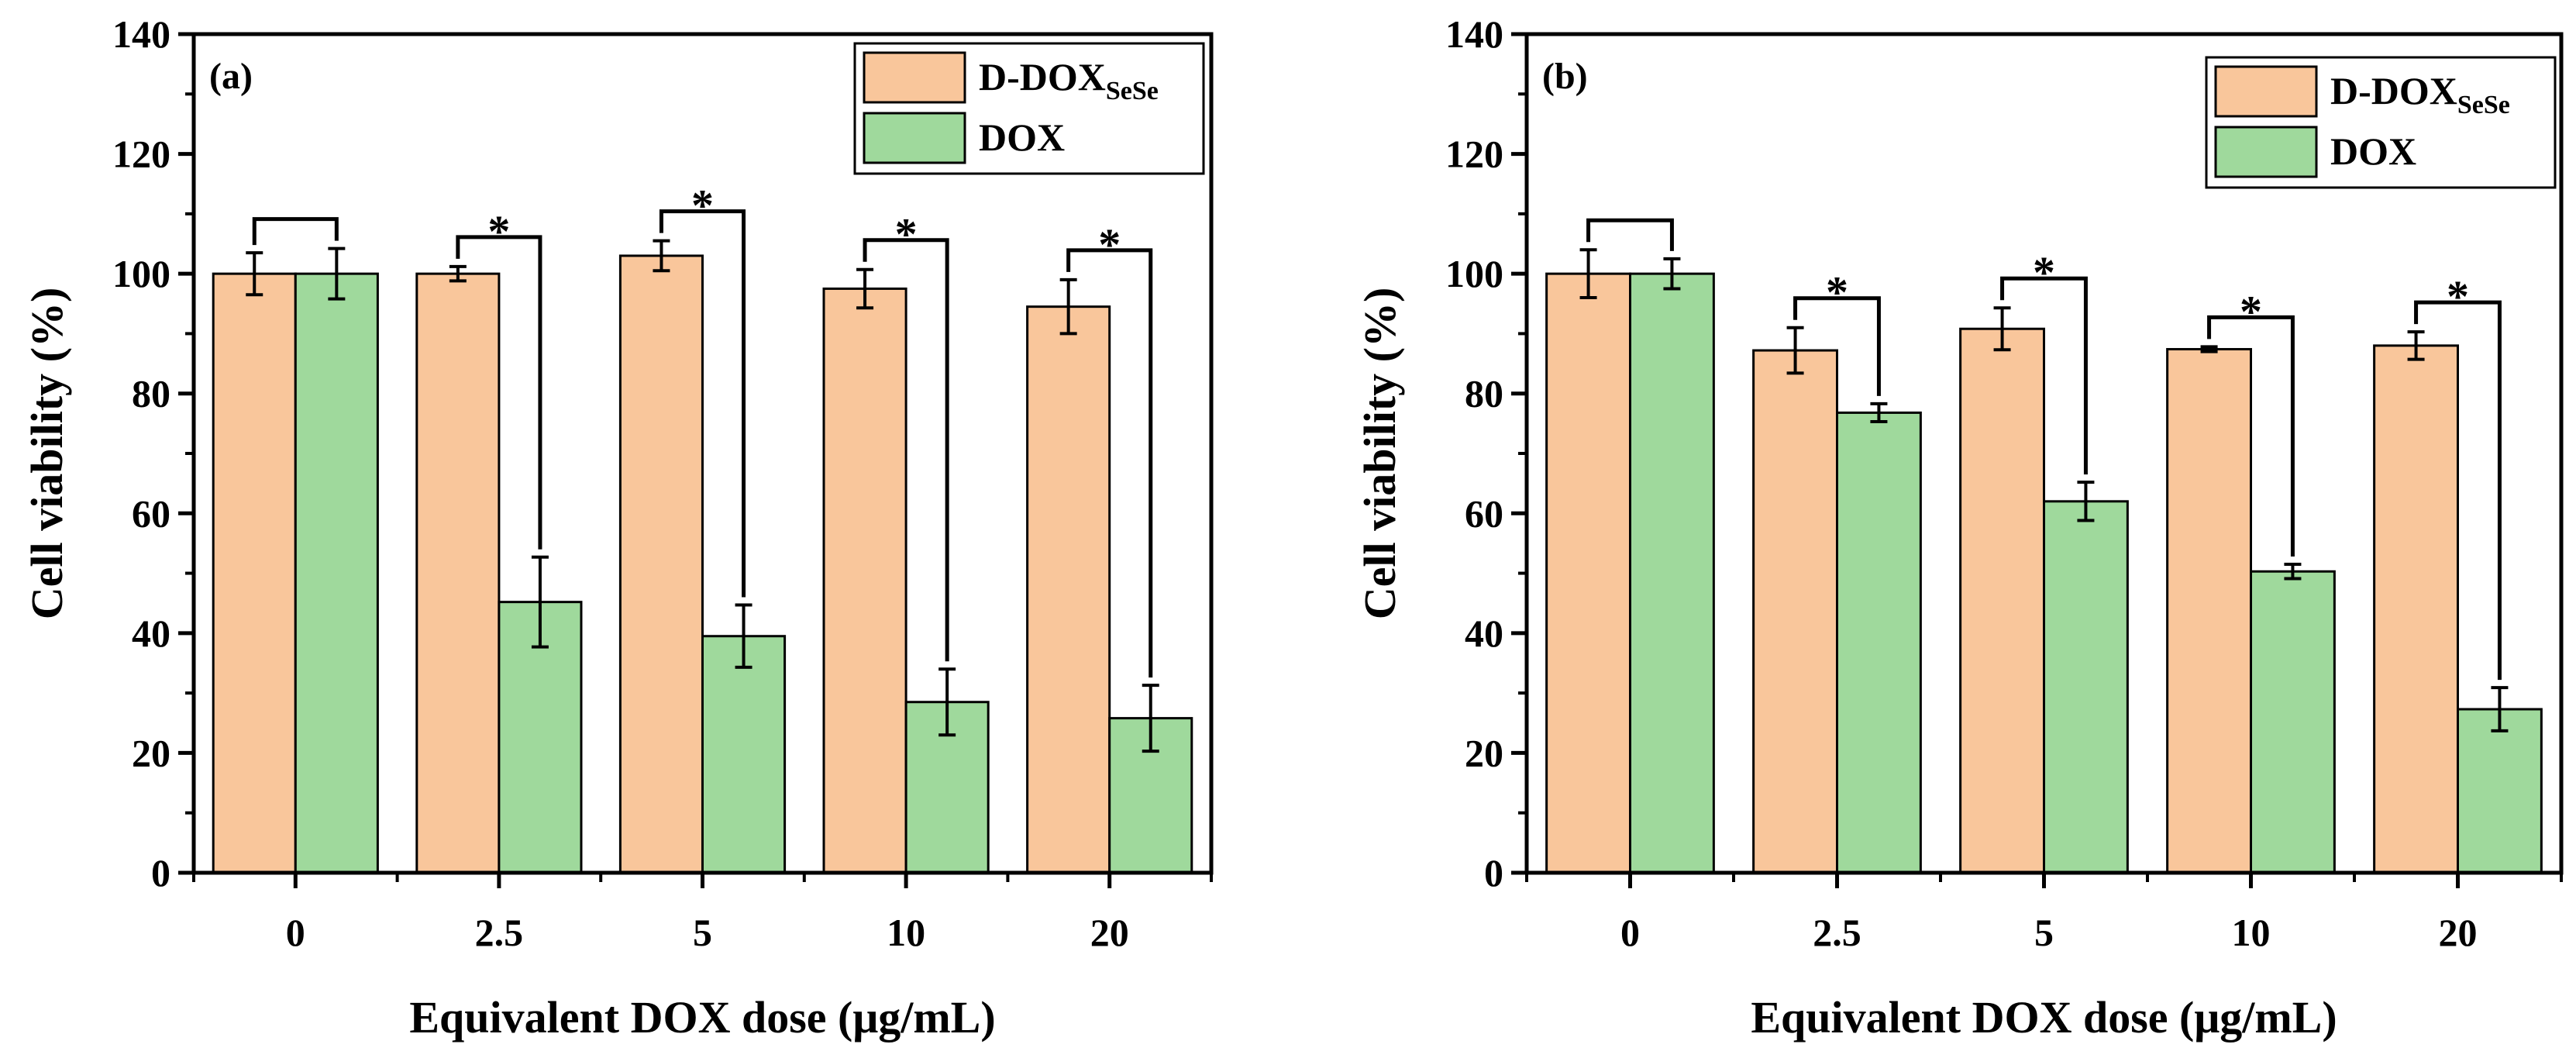 Image resolution: width=2576 pixels, height=1058 pixels. Describe the element at coordinates (231, 76) in the screenshot. I see `panel-label: (a)` at that location.